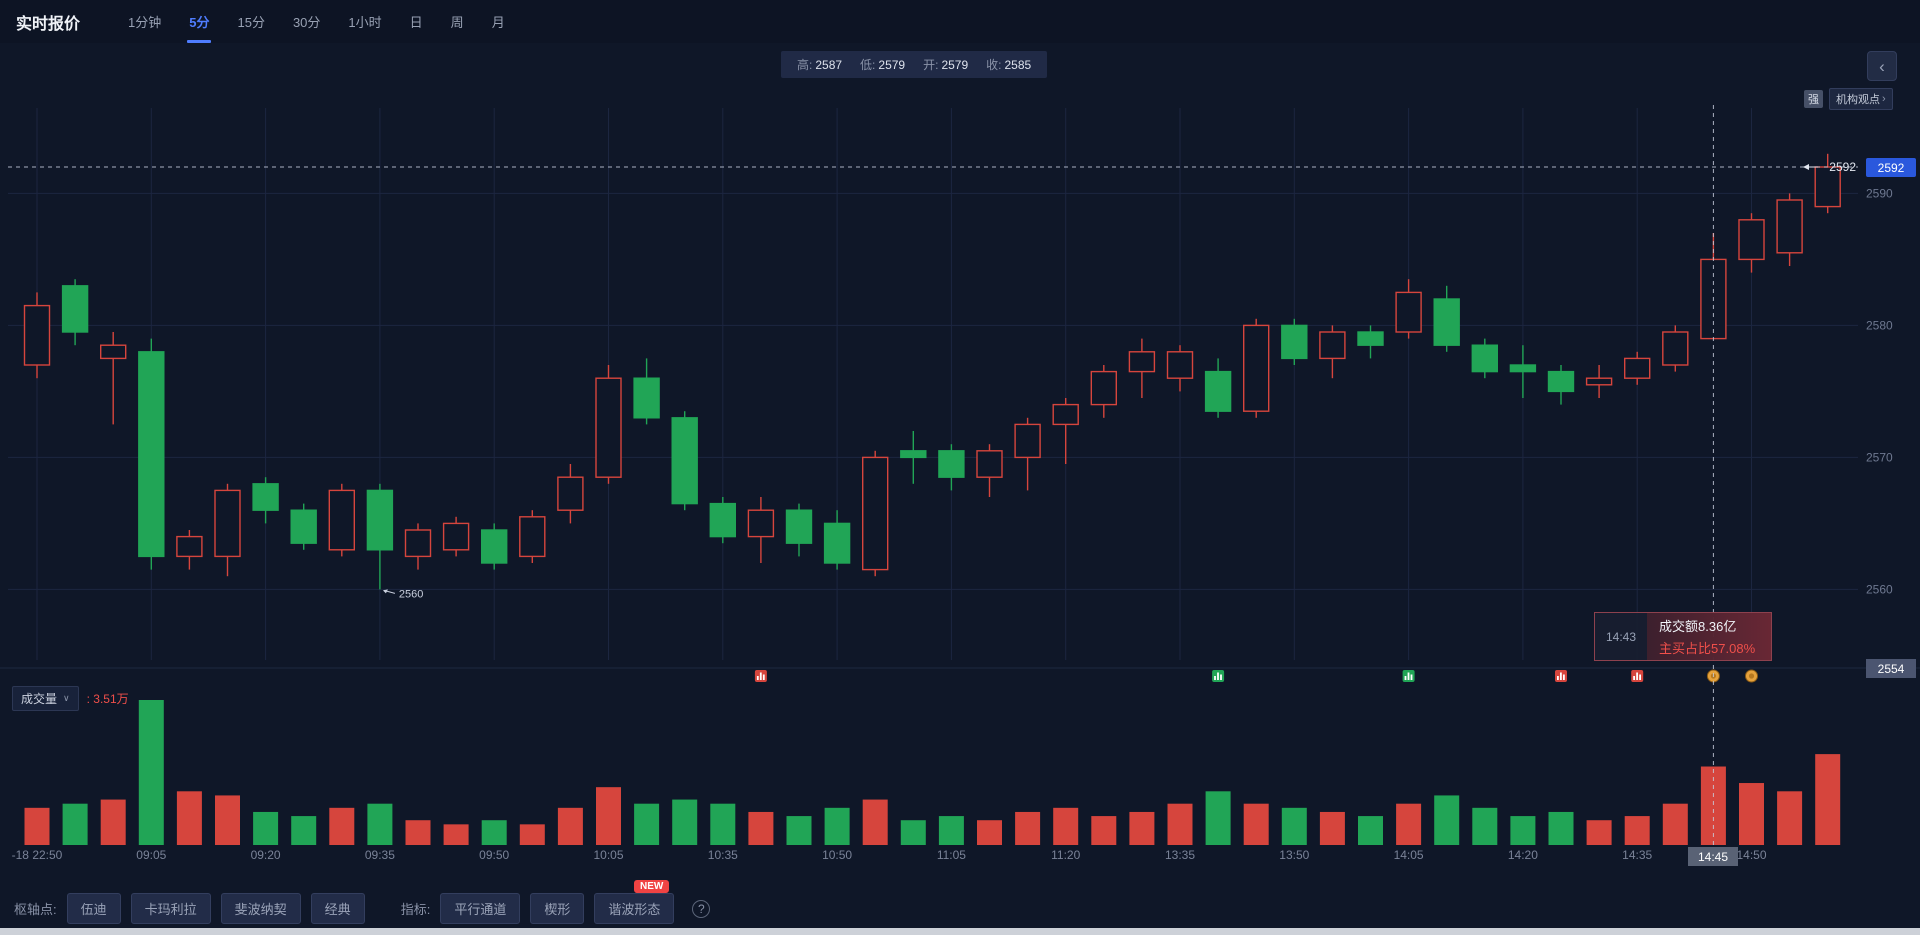 The height and width of the screenshot is (935, 1920). Describe the element at coordinates (93, 908) in the screenshot. I see `pivot-woodie-button: 伍迪` at that location.